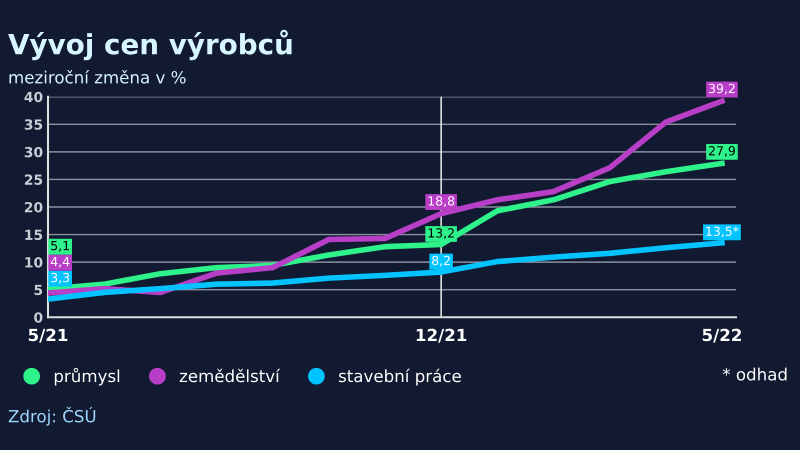  Describe the element at coordinates (441, 261) in the screenshot. I see `data-label: 8,2` at that location.